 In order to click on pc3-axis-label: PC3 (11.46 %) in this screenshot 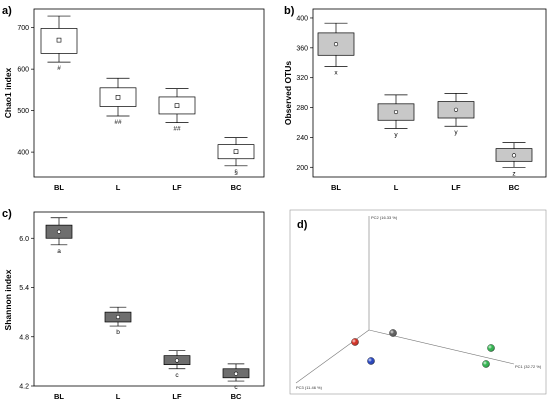, I will do `click(309, 387)`.